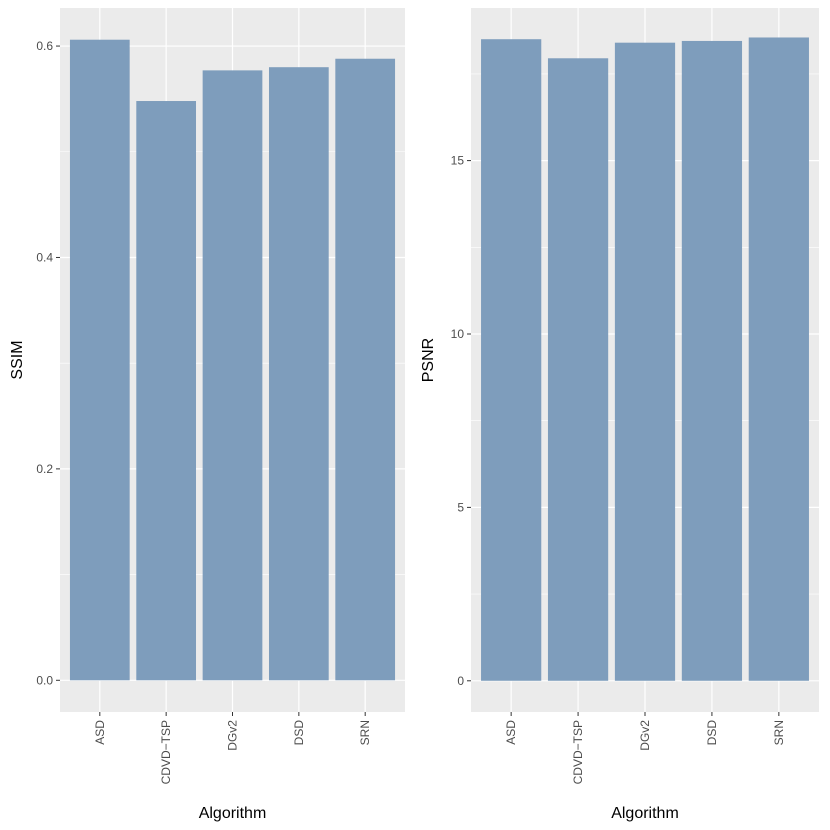 The image size is (830, 830). I want to click on psnr-y-tick-label: 0, so click(460, 681).